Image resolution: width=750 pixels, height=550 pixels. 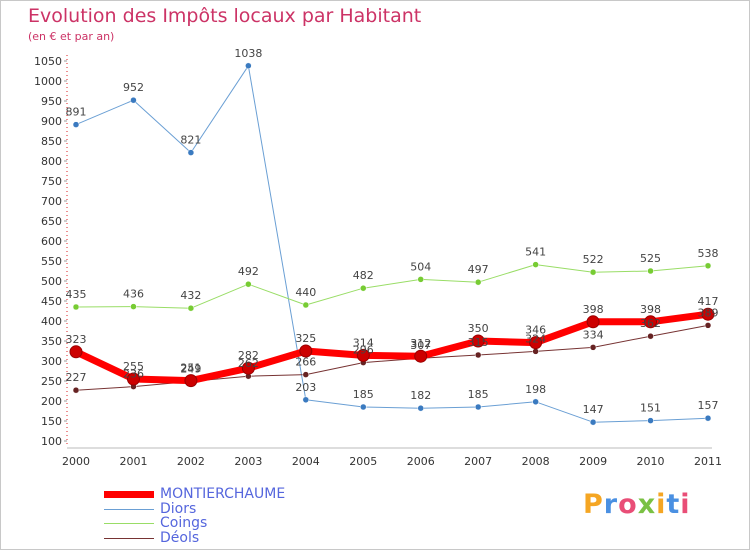 What do you see at coordinates (248, 271) in the screenshot?
I see `data-label-coings: 492` at bounding box center [248, 271].